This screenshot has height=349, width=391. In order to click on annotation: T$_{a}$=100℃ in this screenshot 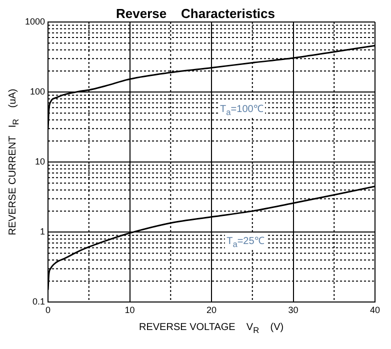, I will do `click(242, 108)`.